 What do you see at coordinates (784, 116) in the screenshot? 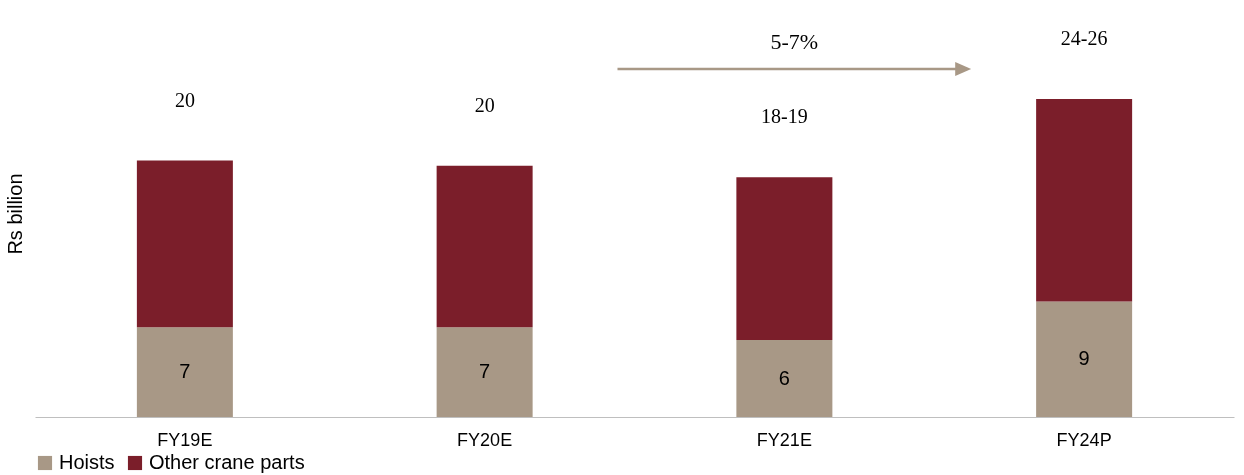
I see `total-label: 18-19` at bounding box center [784, 116].